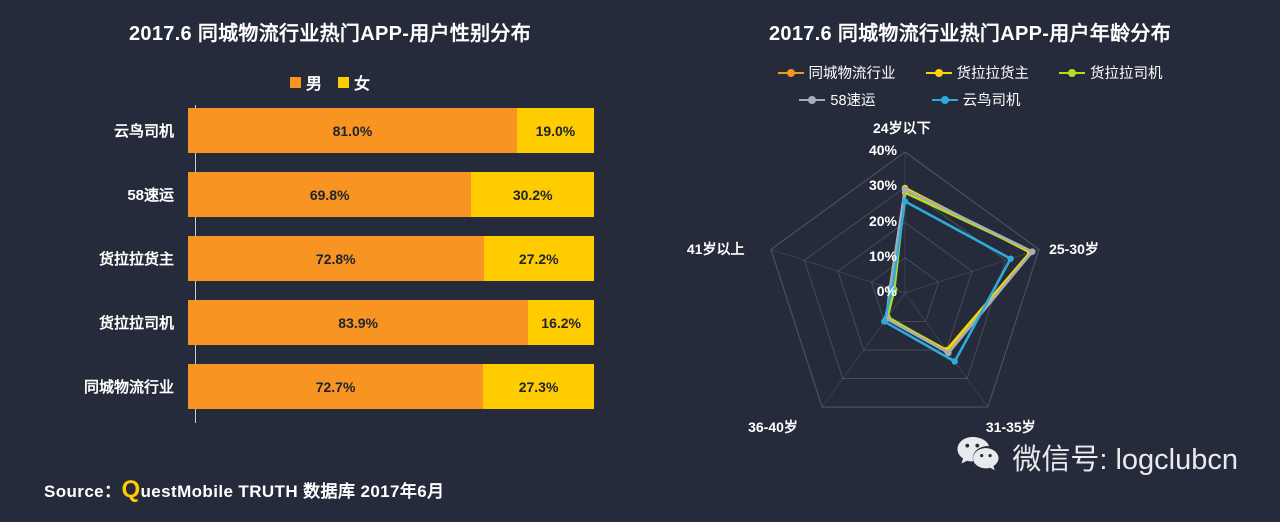 The image size is (1280, 522). I want to click on bar-row: 同城物流行业 72.7% 27.3%, so click(330, 386).